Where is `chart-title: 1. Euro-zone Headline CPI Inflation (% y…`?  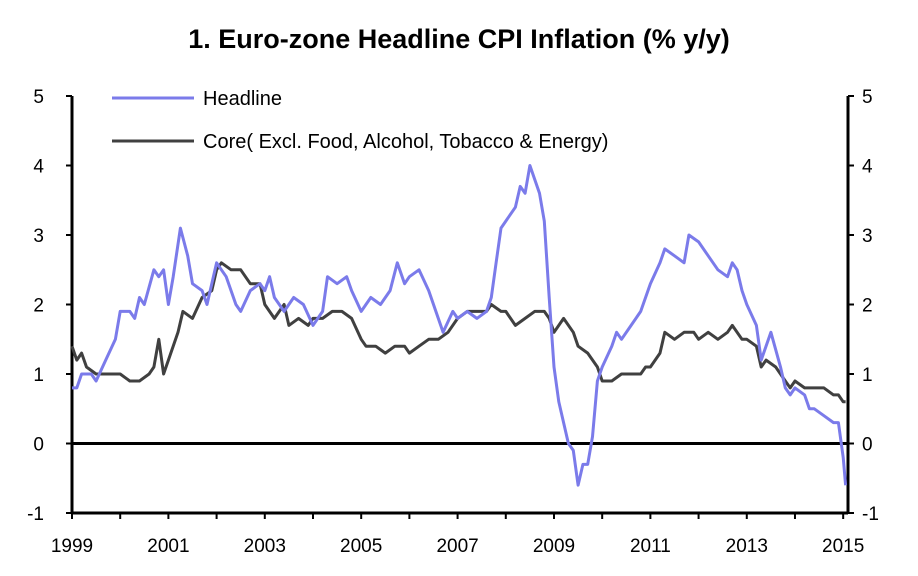 chart-title: 1. Euro-zone Headline CPI Inflation (% y… is located at coordinates (459, 39).